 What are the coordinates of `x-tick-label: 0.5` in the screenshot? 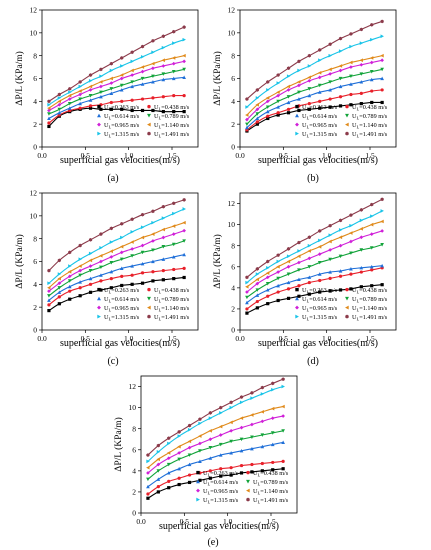 It's located at (284, 338).